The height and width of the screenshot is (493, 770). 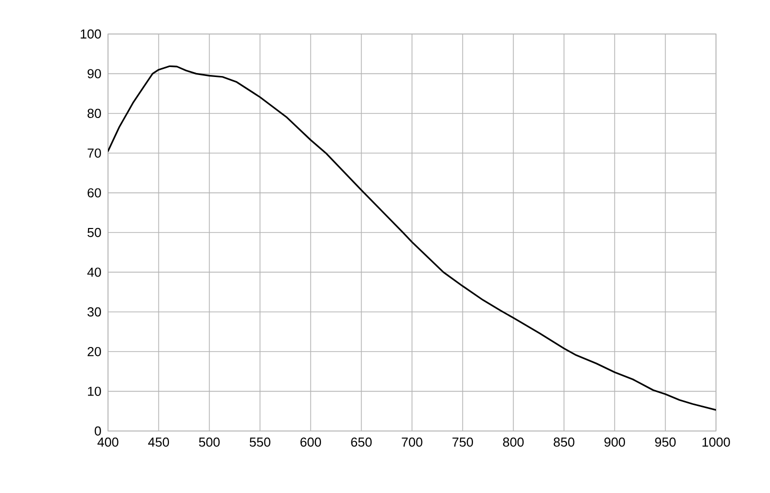 I want to click on x-tick-label: 550, so click(x=260, y=442).